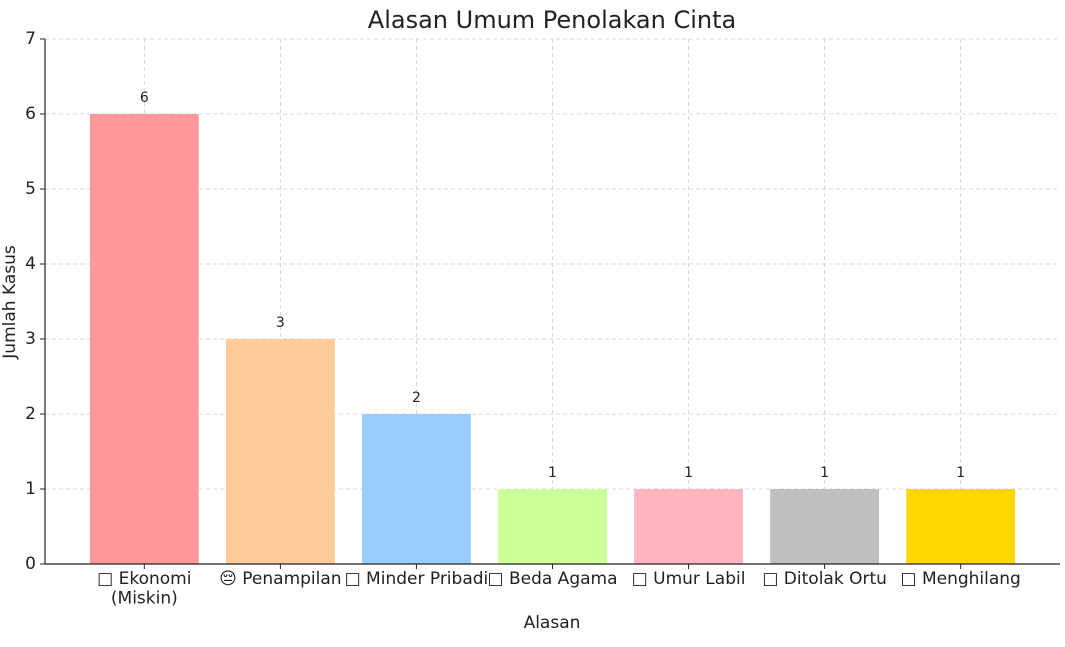 This screenshot has height=647, width=1065. What do you see at coordinates (552, 579) in the screenshot?
I see `x-tick-label: □ Beda Agama` at bounding box center [552, 579].